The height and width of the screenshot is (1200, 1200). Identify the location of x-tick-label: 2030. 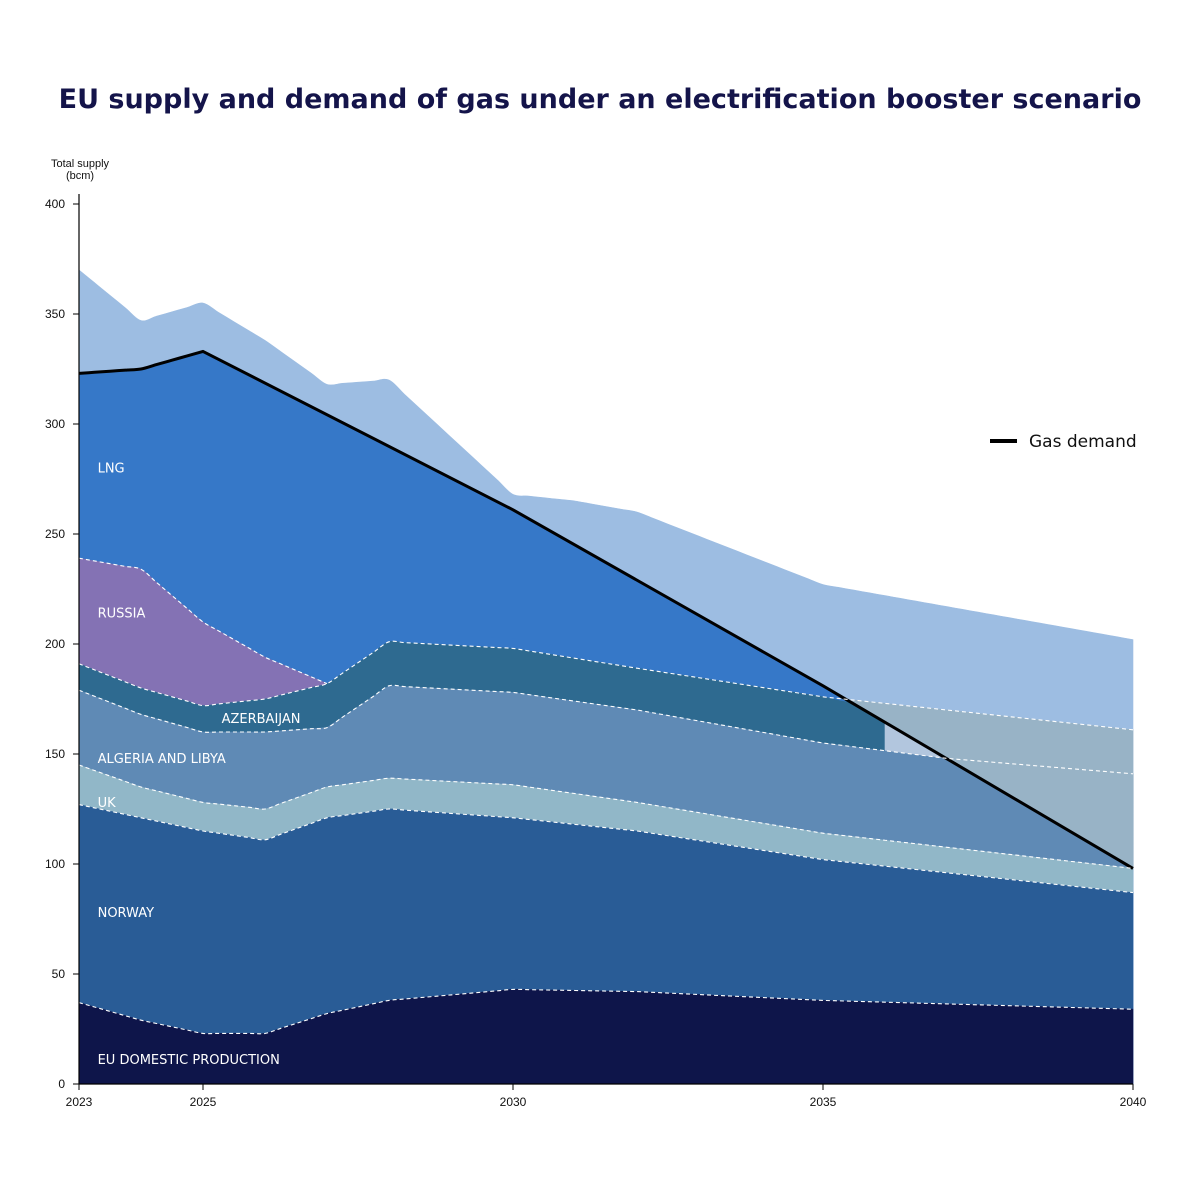
(513, 1102).